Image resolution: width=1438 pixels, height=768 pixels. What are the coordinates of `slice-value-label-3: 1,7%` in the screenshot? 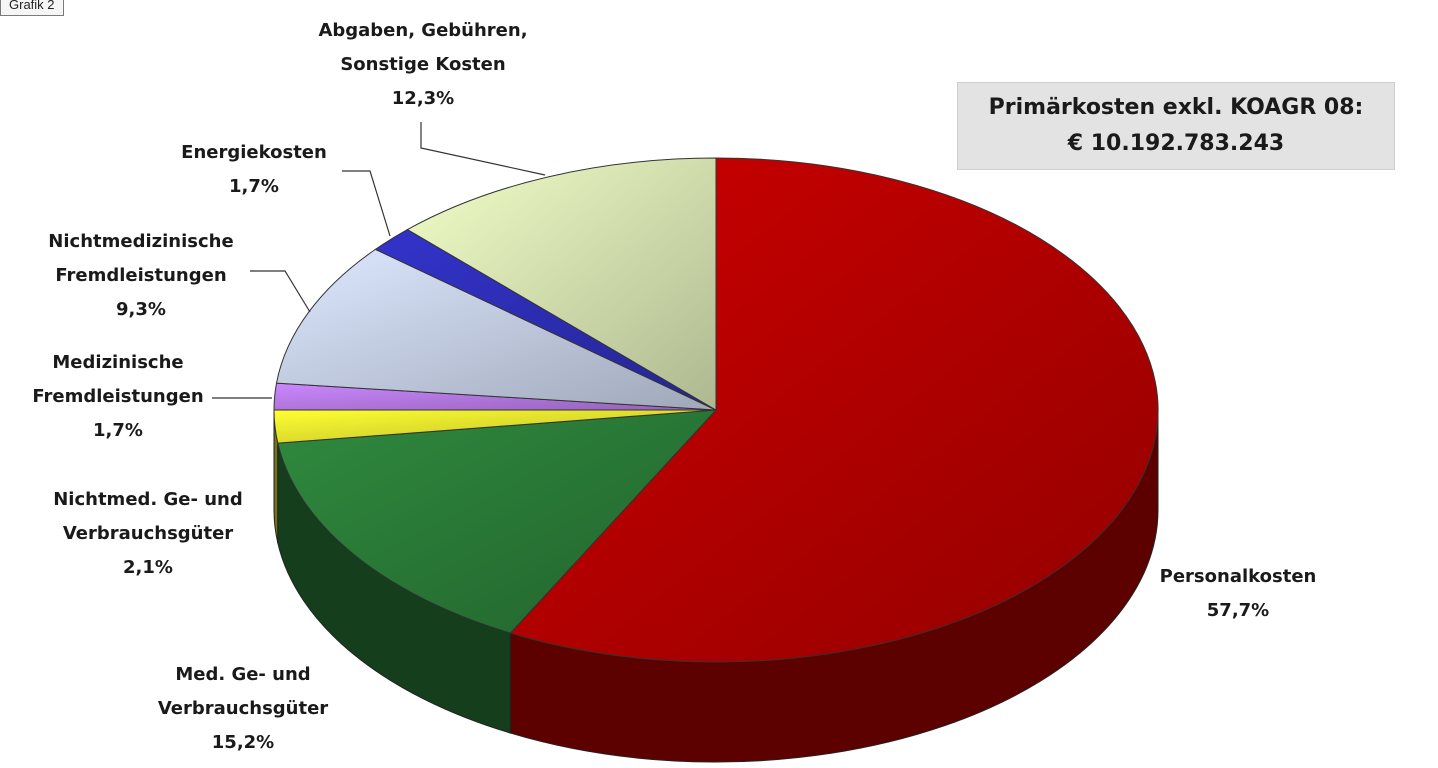 It's located at (118, 430).